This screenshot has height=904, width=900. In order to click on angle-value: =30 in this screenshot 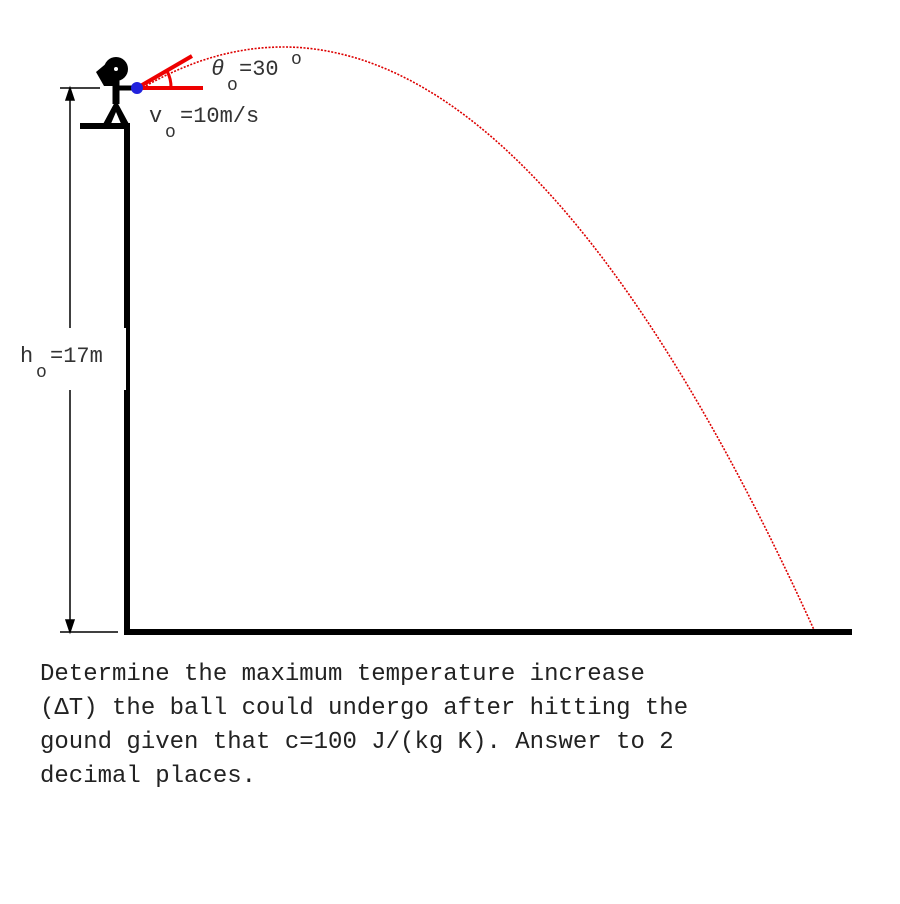, I will do `click(259, 69)`.